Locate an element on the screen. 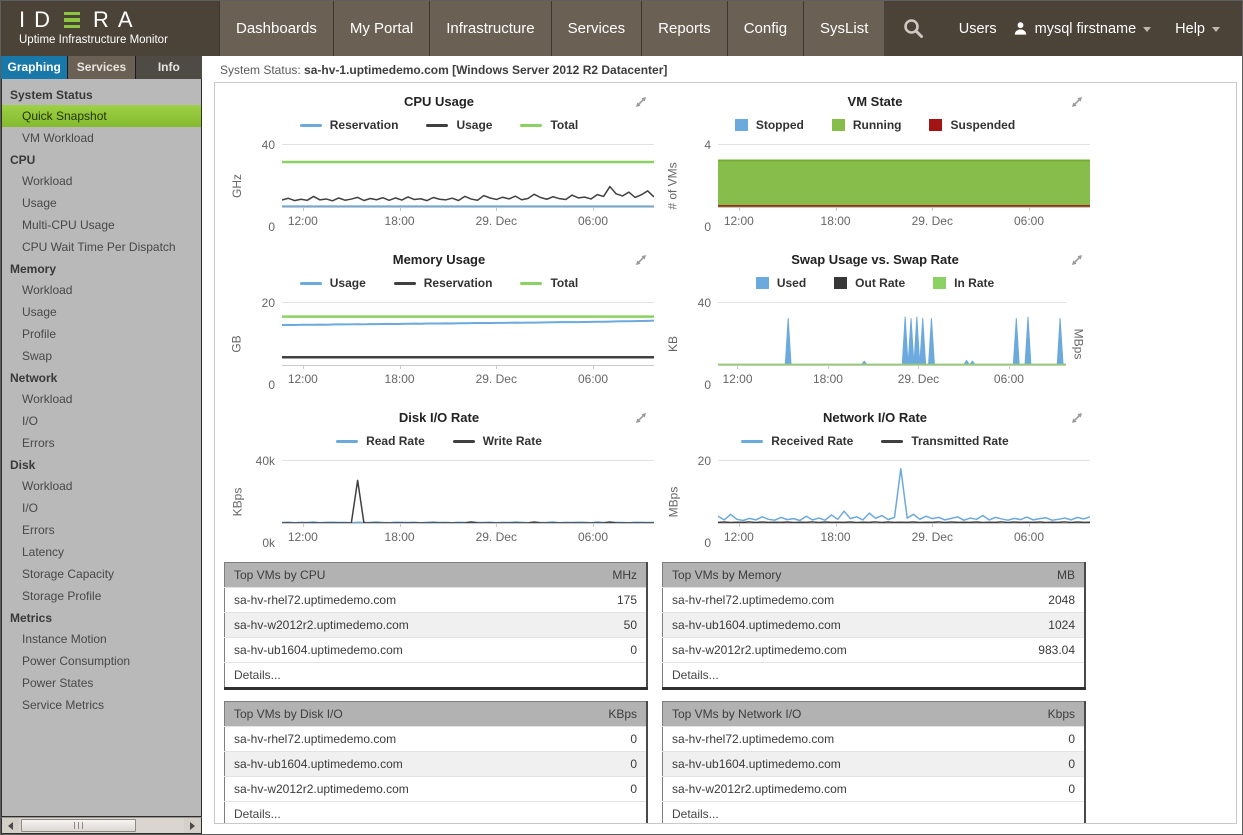  legend-item-out-rate: Out Rate is located at coordinates (869, 283).